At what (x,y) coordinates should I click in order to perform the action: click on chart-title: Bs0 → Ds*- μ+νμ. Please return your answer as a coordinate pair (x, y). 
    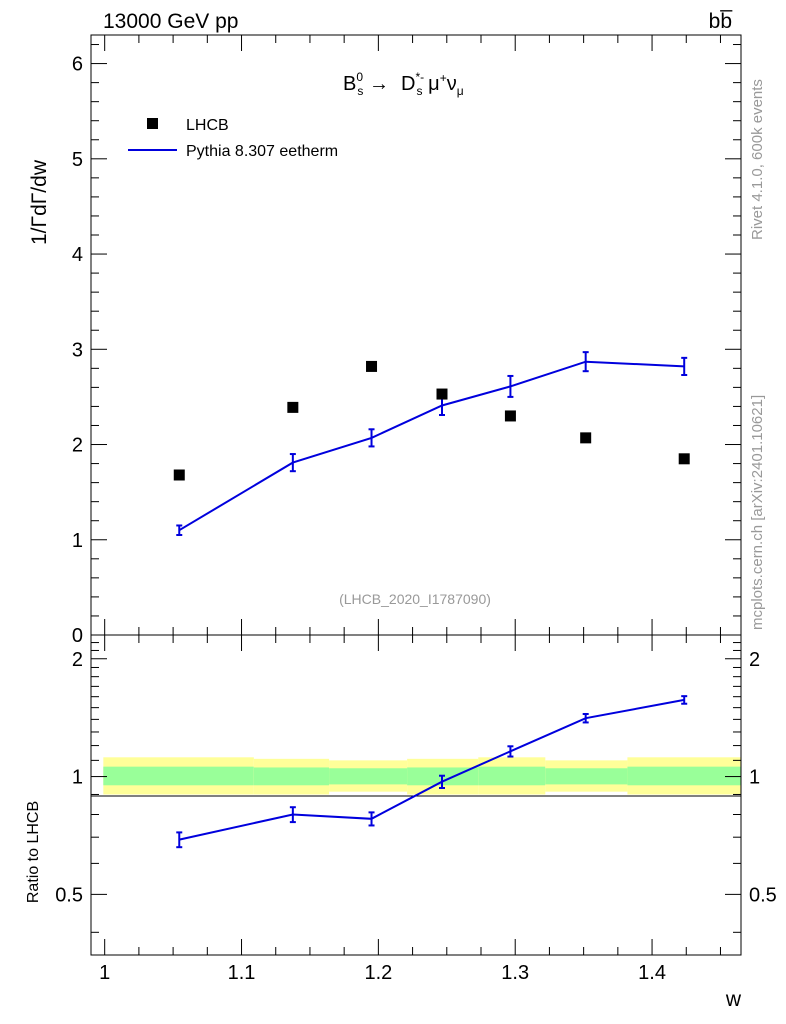
    Looking at the image, I should click on (403, 84).